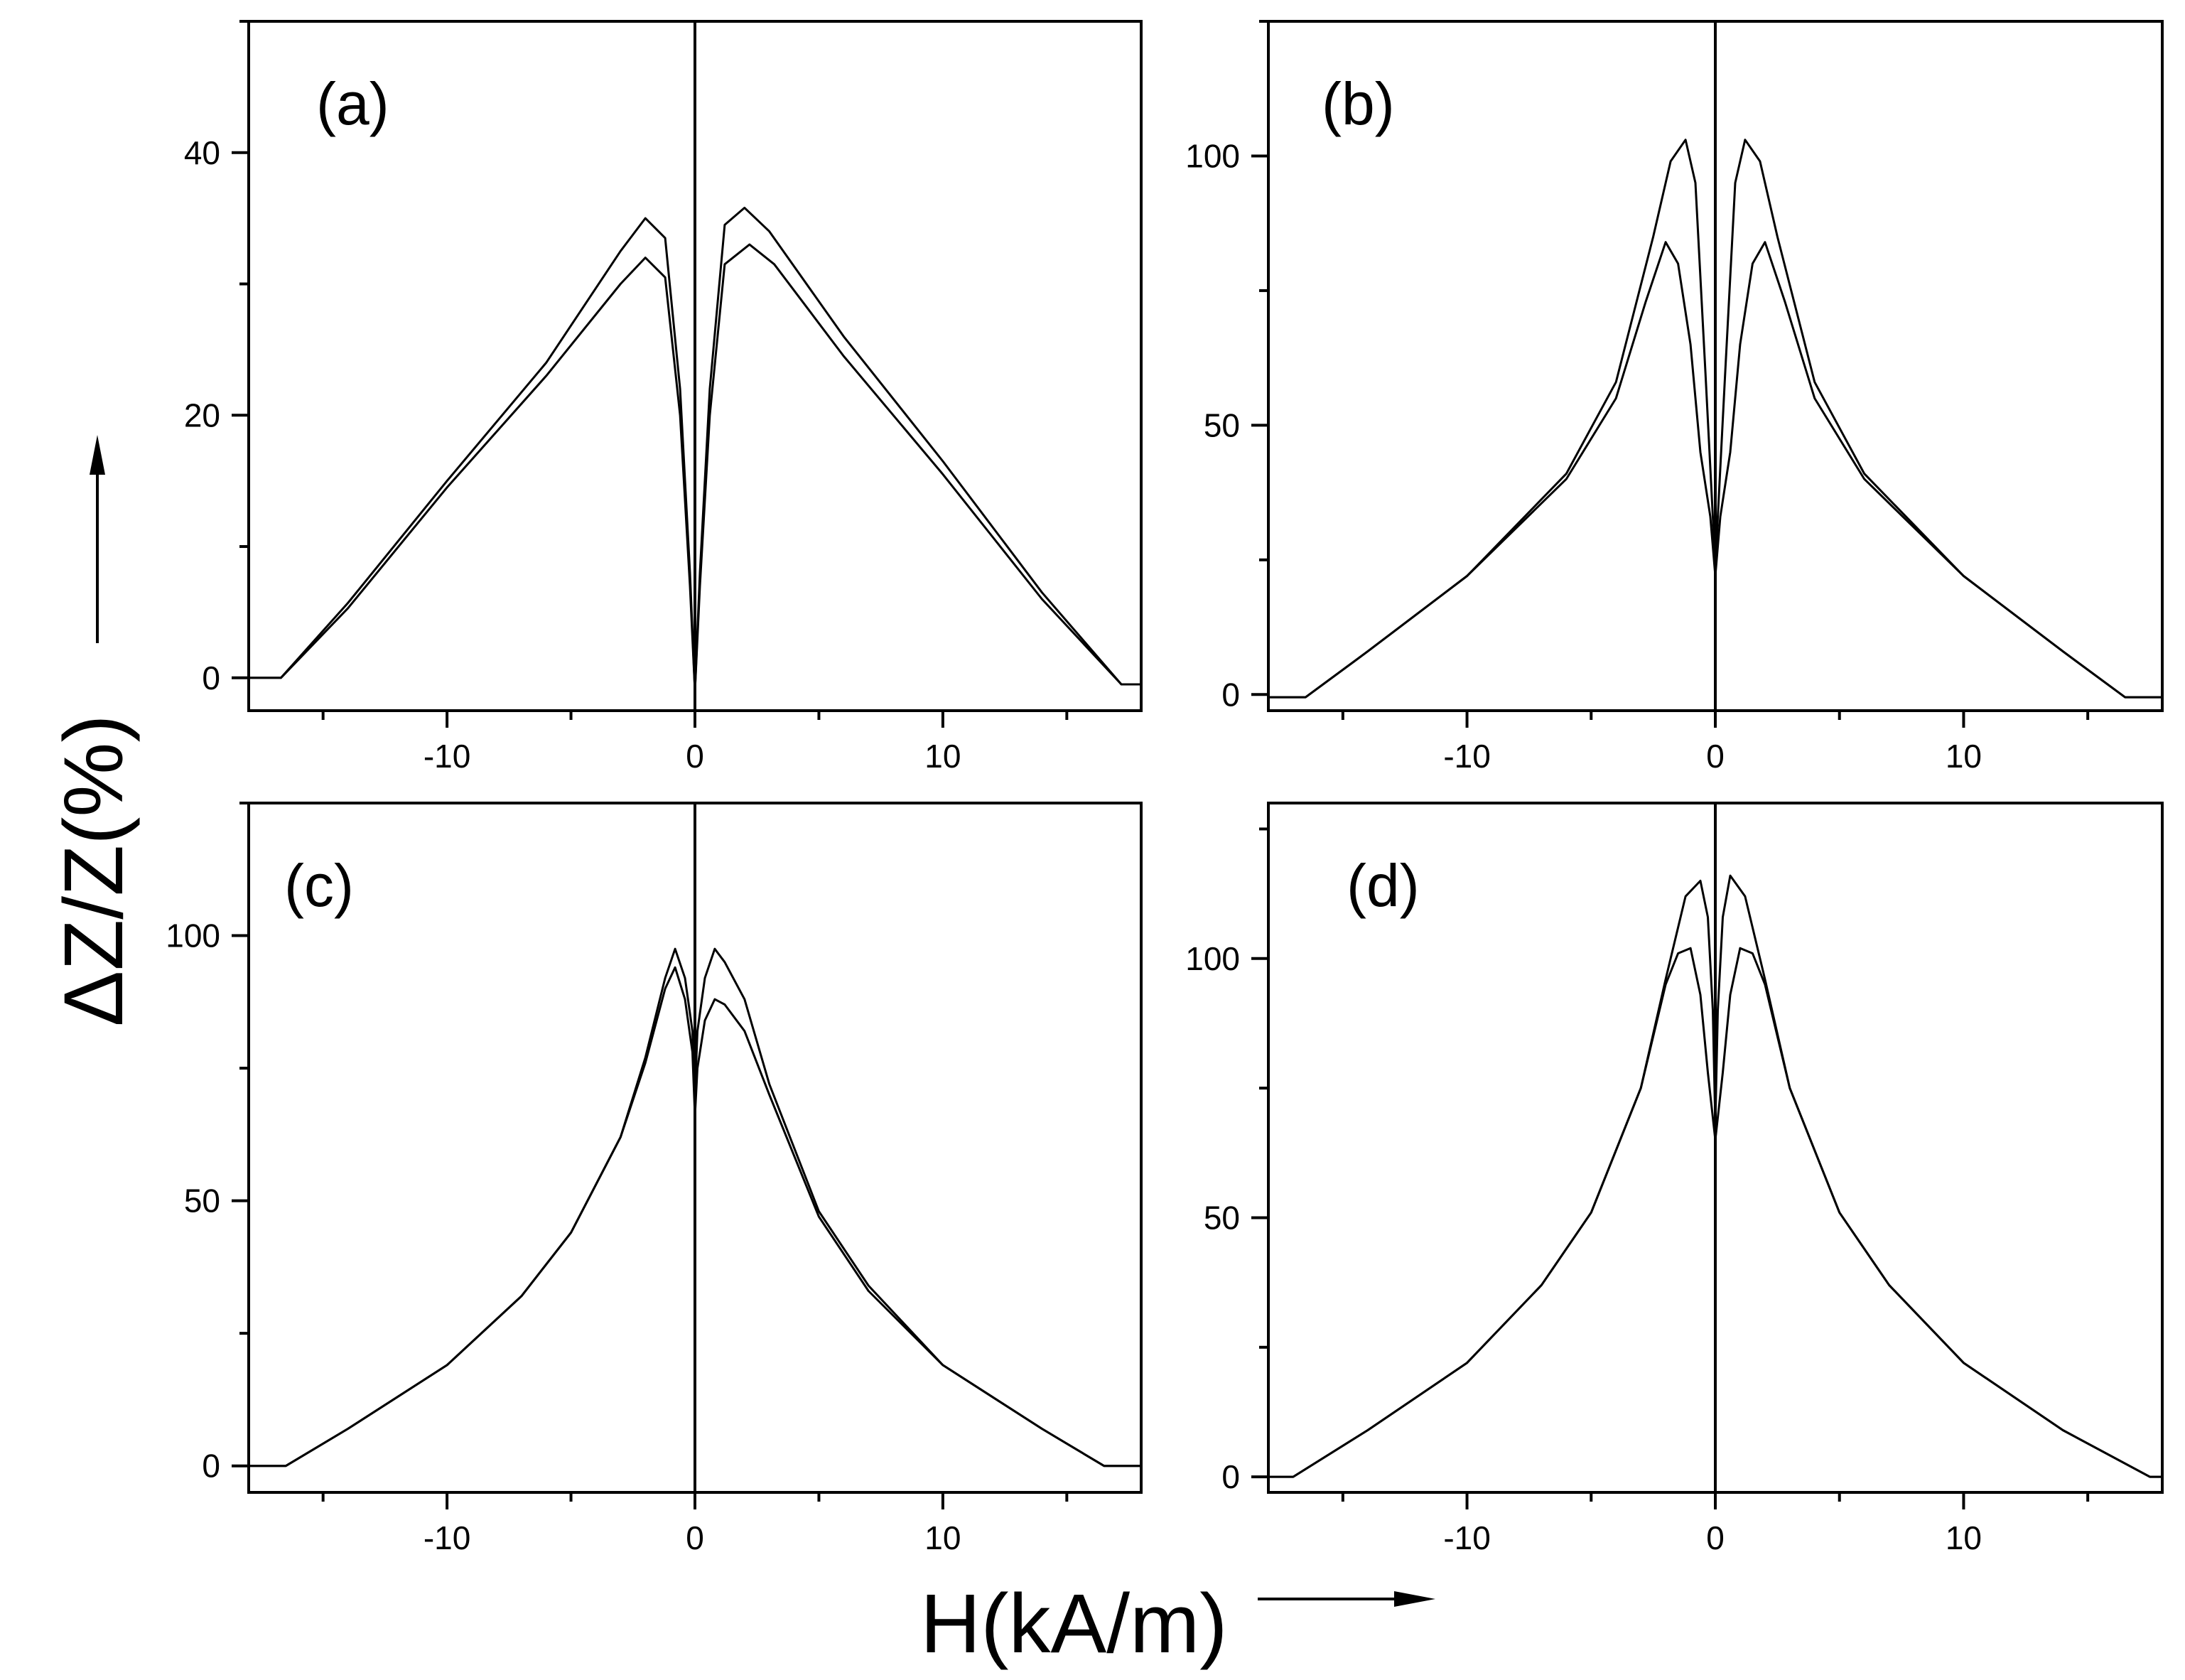 The height and width of the screenshot is (1680, 2185). Describe the element at coordinates (1414, 1599) in the screenshot. I see `x-axis-arrow-head` at that location.